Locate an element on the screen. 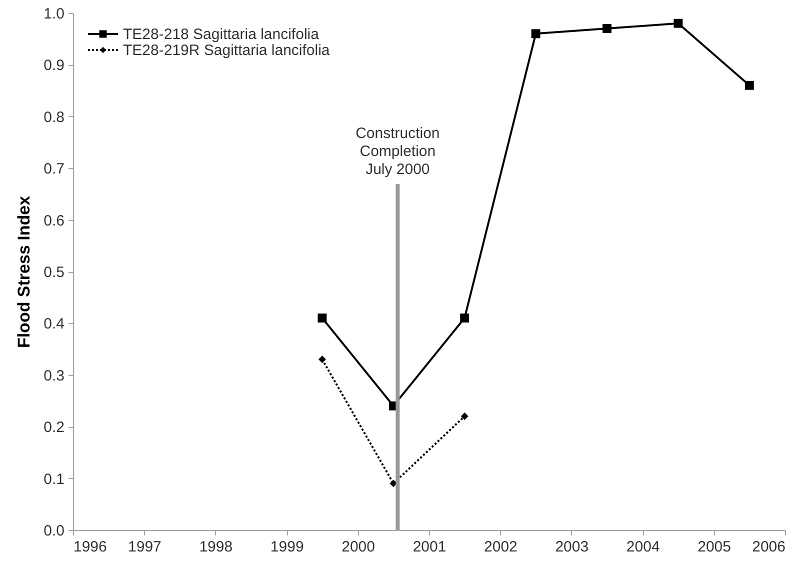 The width and height of the screenshot is (807, 570). y-tick-label: 0.3 is located at coordinates (54, 375).